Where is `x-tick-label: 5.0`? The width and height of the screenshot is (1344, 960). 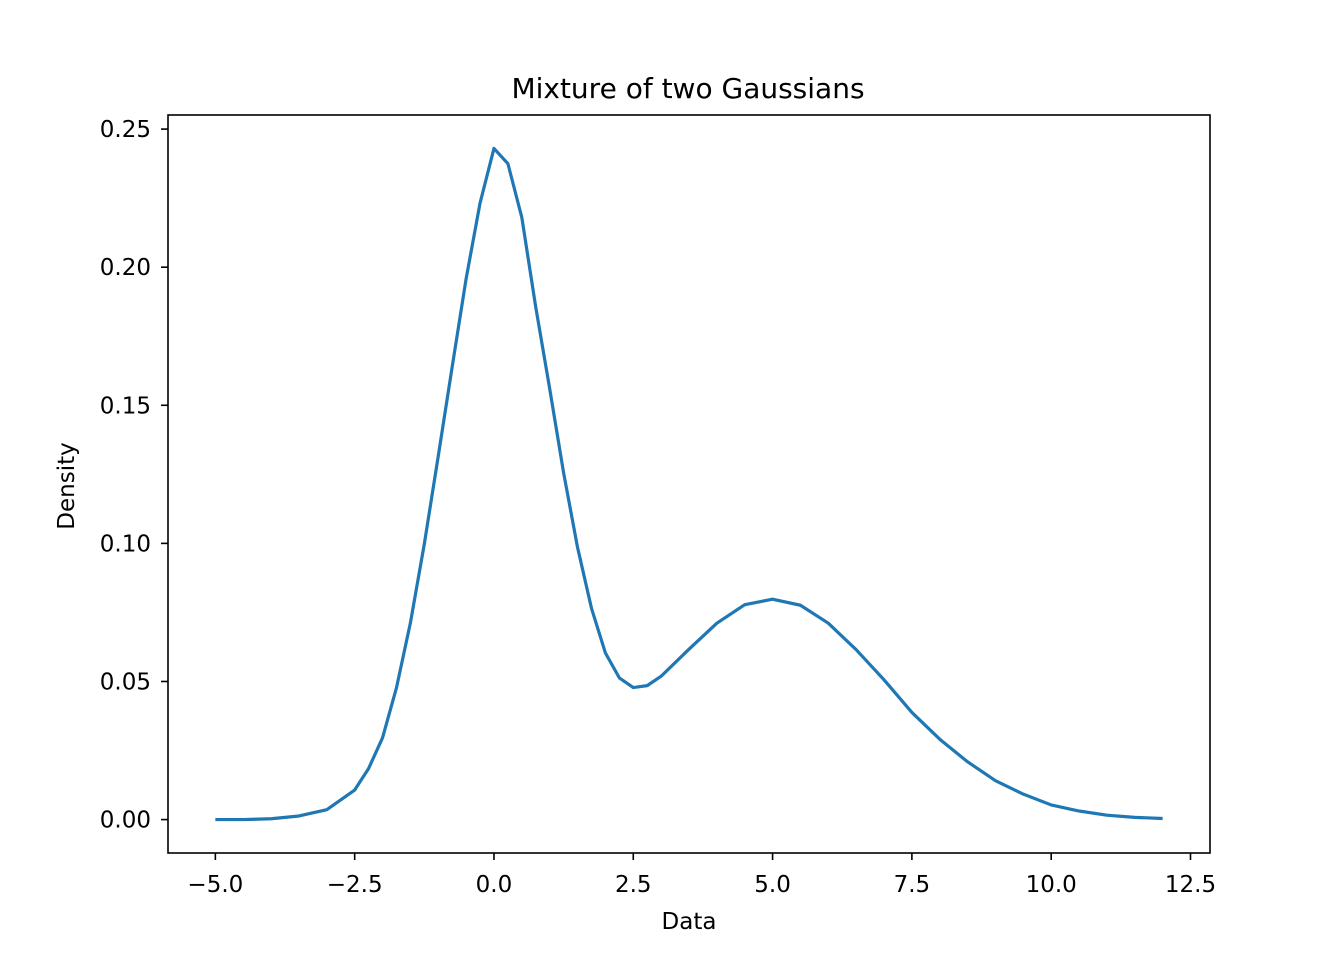
x-tick-label: 5.0 is located at coordinates (772, 885).